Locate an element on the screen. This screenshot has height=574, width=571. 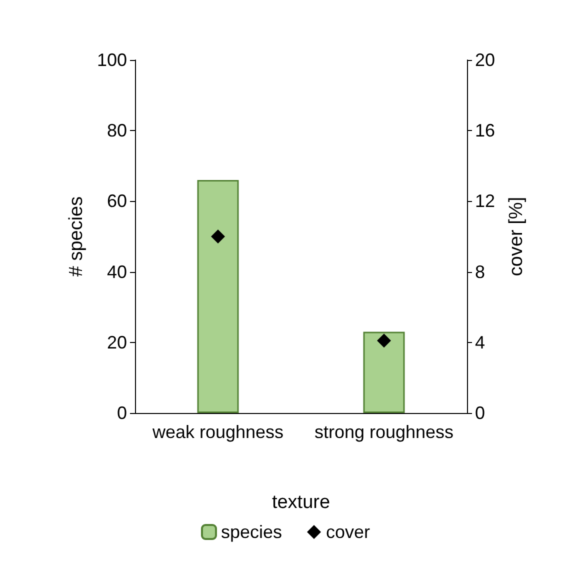
x-tick-label: weak roughness is located at coordinates (217, 432).